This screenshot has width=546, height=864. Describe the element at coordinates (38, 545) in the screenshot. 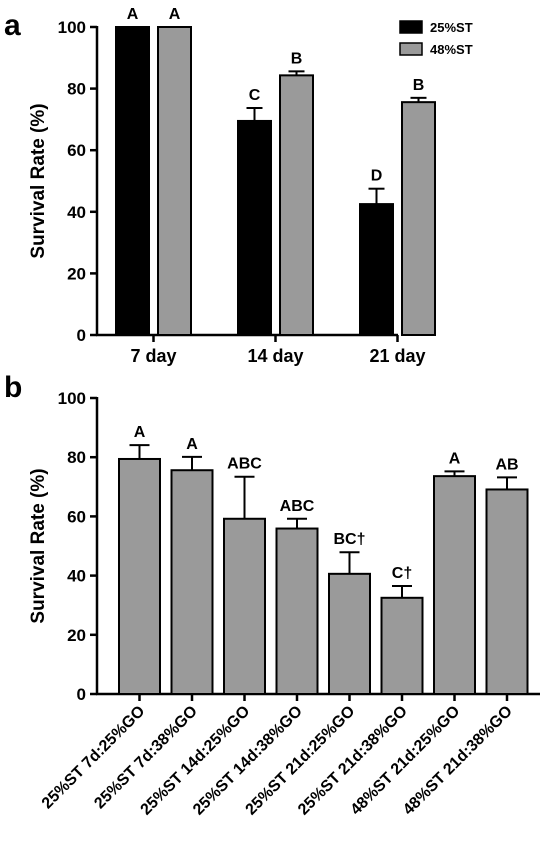

I see `b-y-axis-label: Survival Rate (%)` at that location.